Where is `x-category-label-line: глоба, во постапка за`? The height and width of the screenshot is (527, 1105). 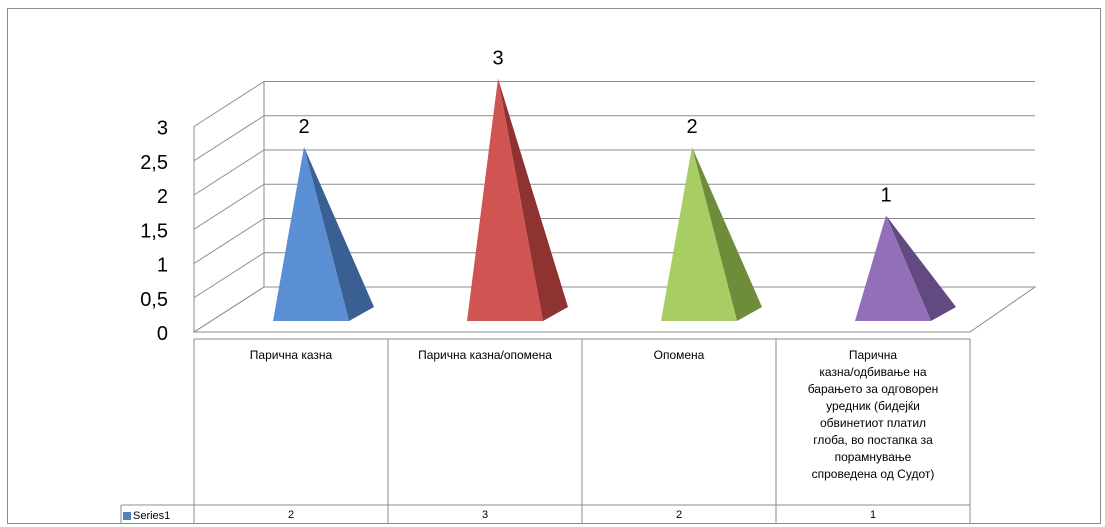 x-category-label-line: глоба, во постапка за is located at coordinates (873, 440).